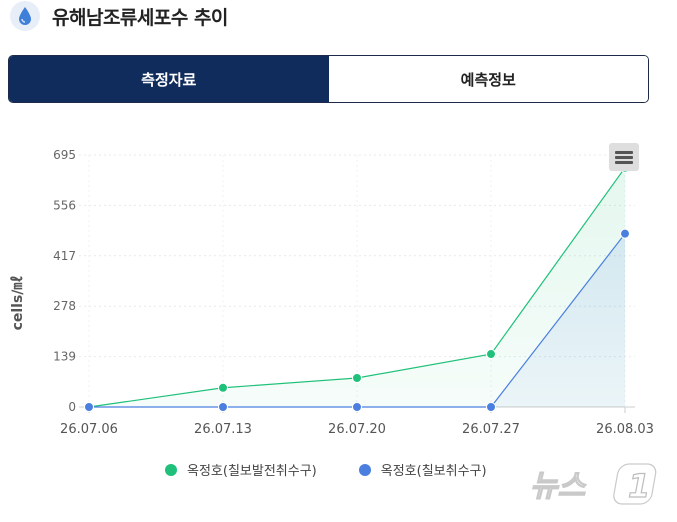 The image size is (677, 522). I want to click on y-tick-label: 695, so click(64, 155).